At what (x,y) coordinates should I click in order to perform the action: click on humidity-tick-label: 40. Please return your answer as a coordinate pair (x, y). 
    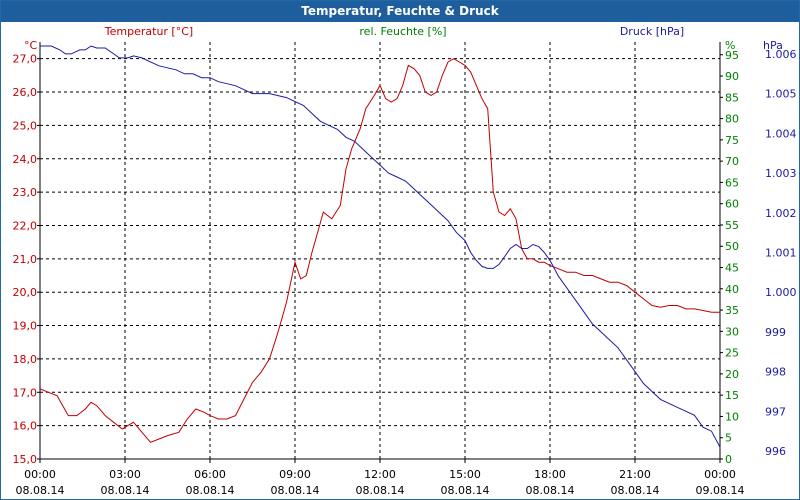
    Looking at the image, I should click on (732, 289).